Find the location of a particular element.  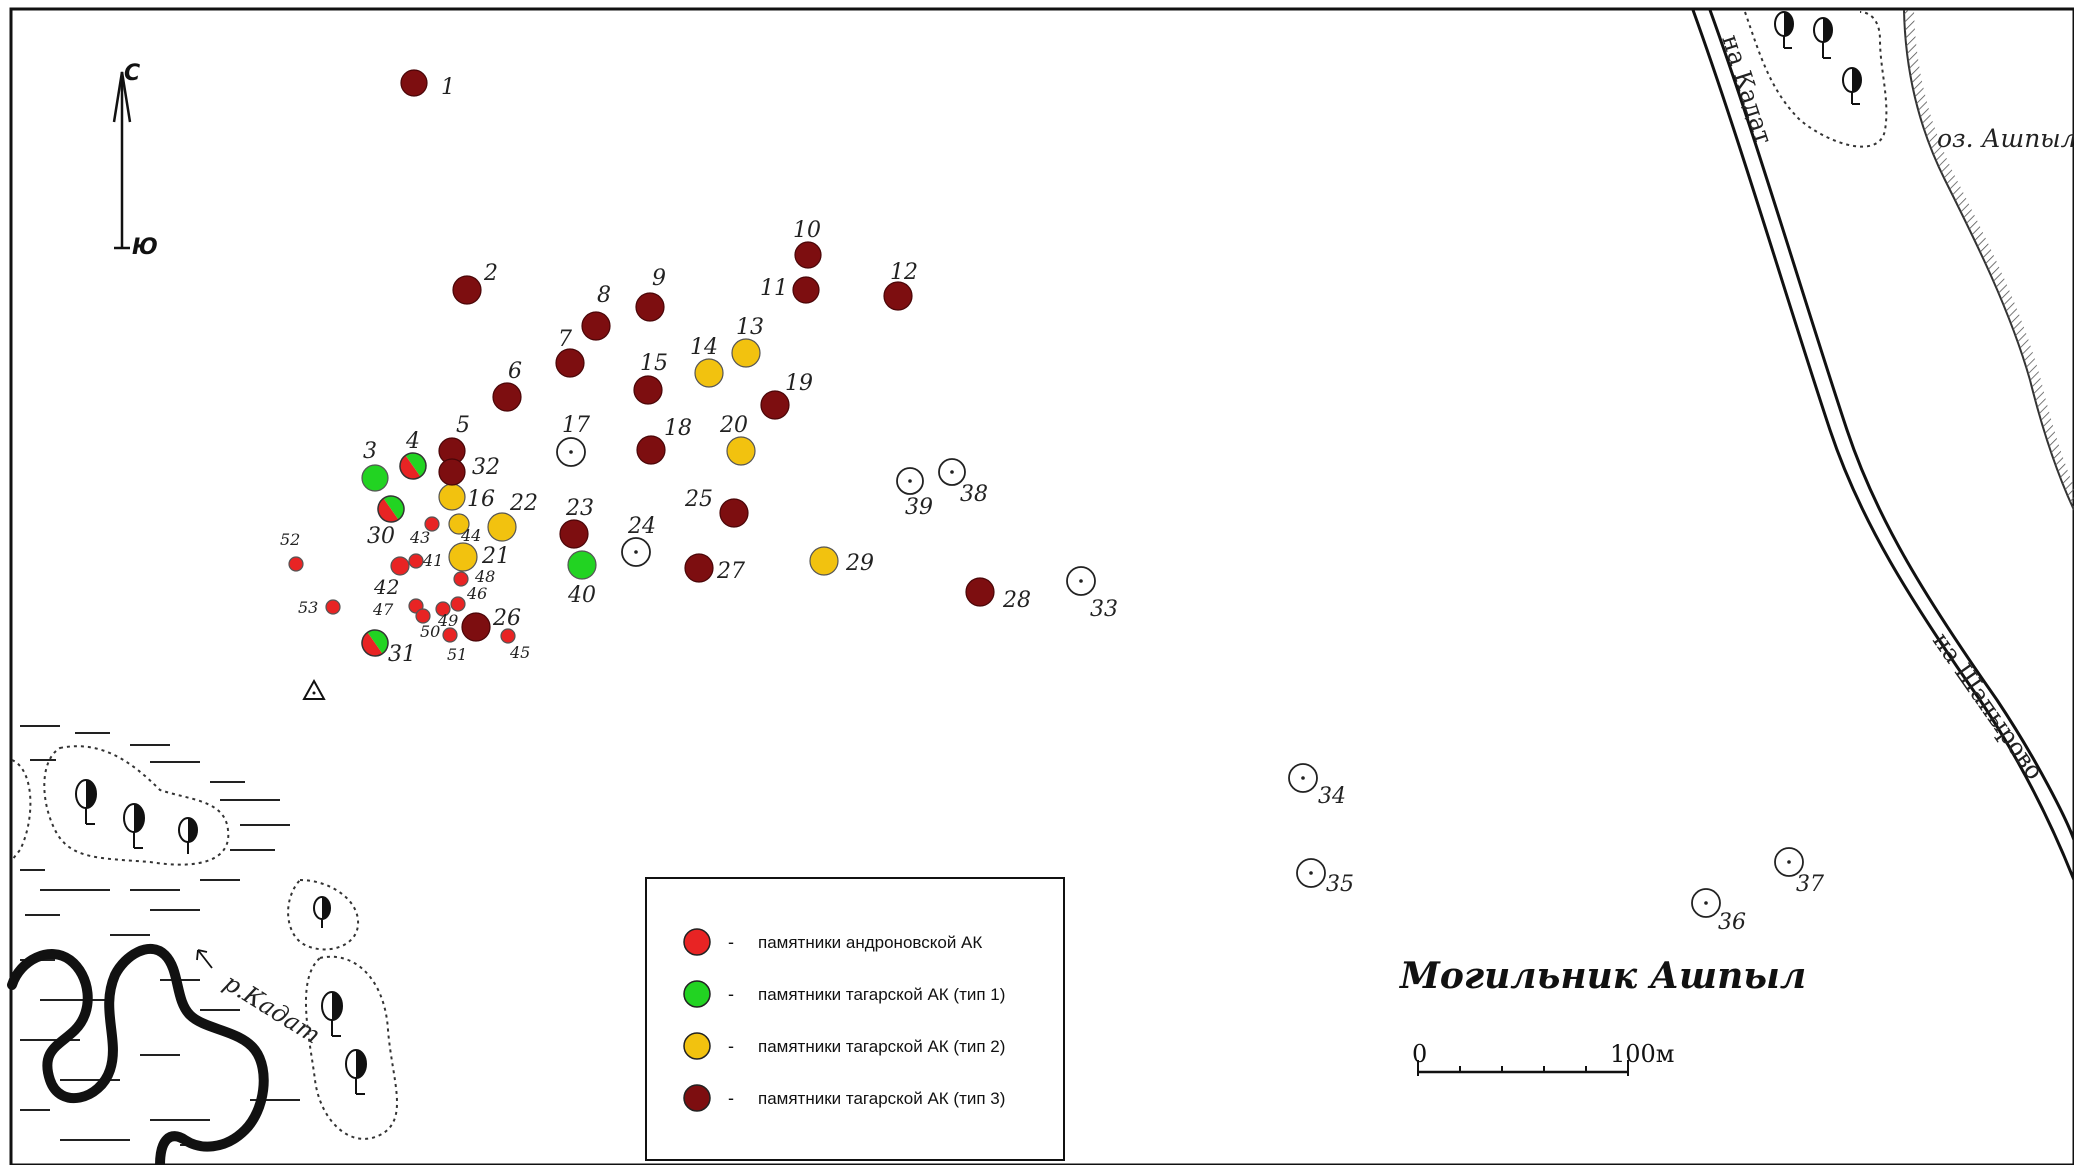

monument-38: 38 is located at coordinates (963, 482).